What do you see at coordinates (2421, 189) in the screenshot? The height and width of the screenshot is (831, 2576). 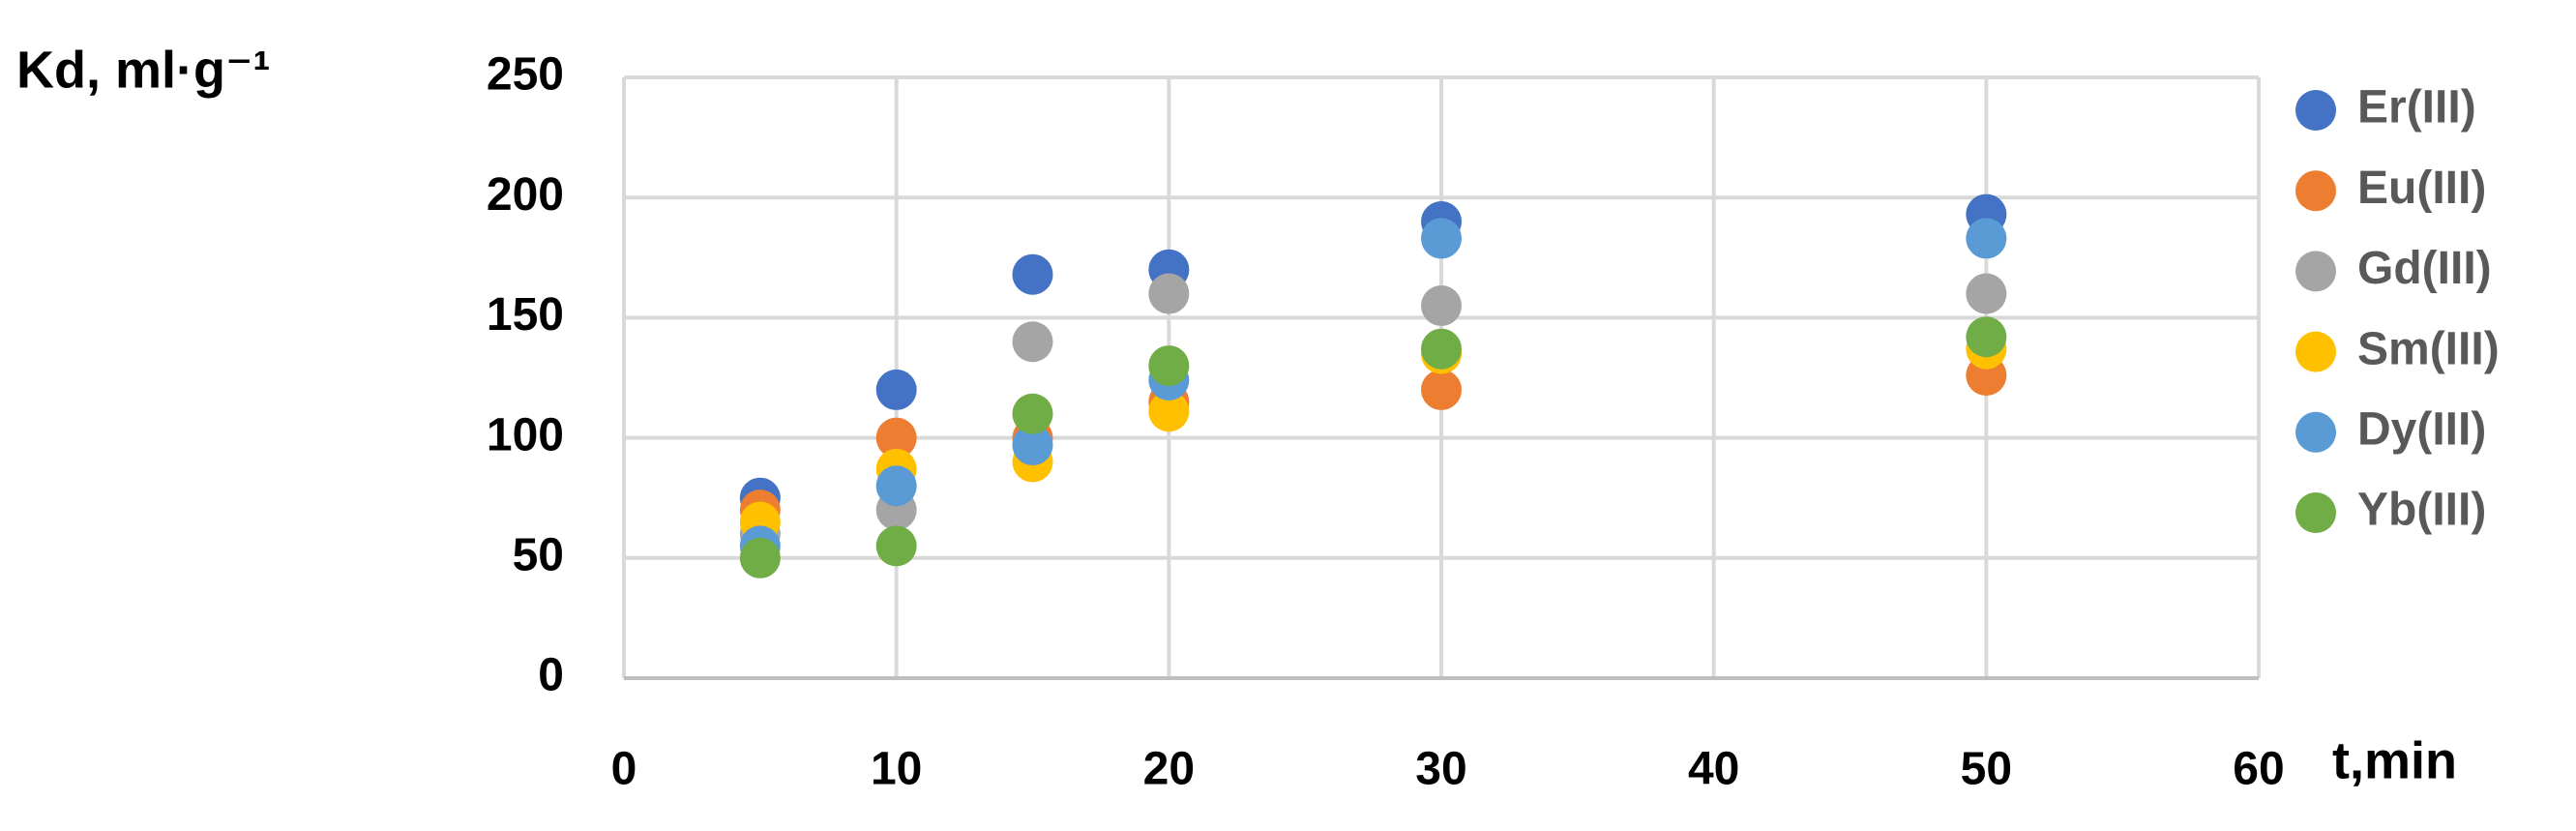 I see `legend-label: Eu(III)` at bounding box center [2421, 189].